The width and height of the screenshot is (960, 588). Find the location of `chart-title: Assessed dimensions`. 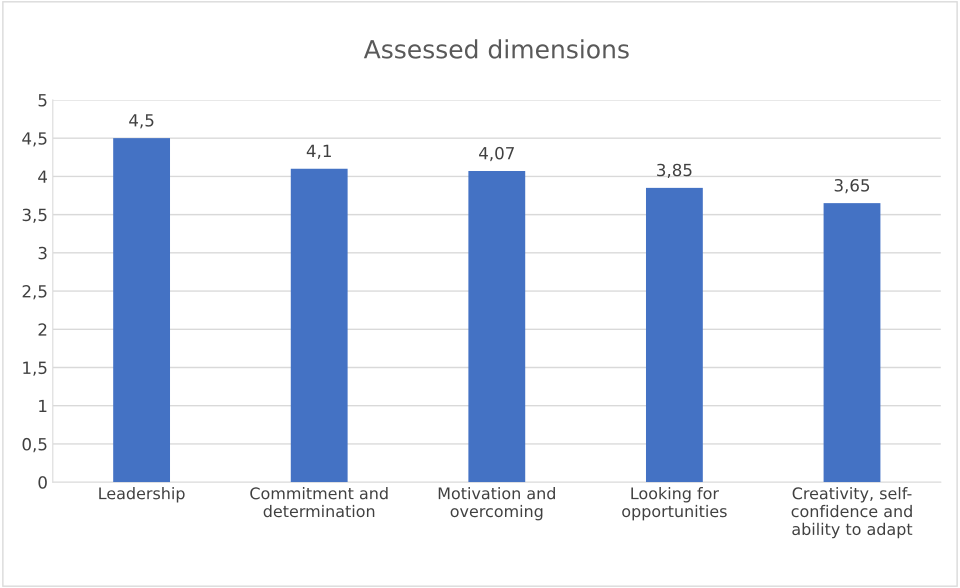

chart-title: Assessed dimensions is located at coordinates (496, 49).